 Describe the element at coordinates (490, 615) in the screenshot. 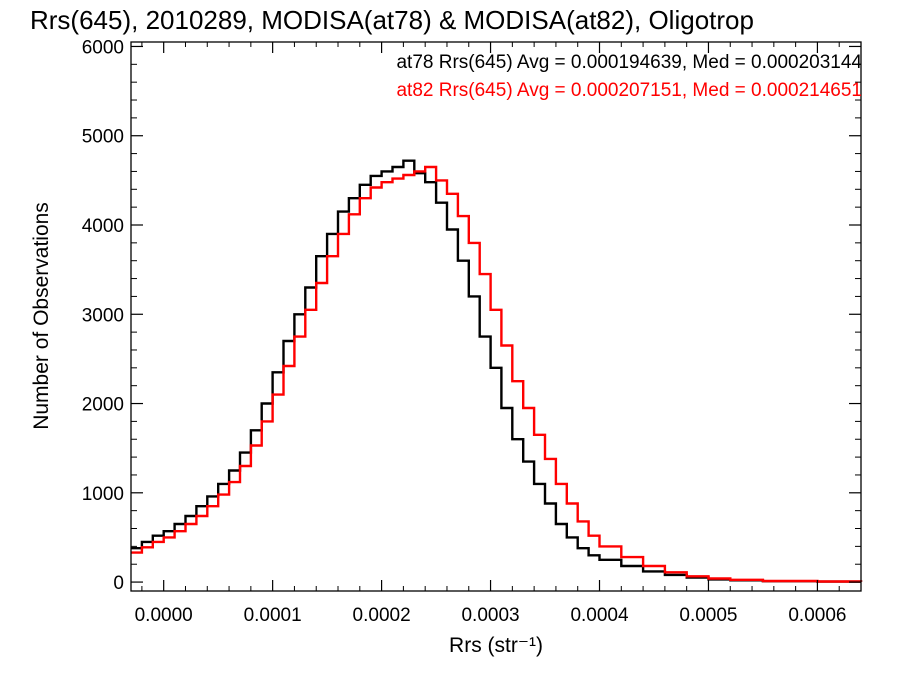

I see `x-tick-label: 0.0003` at that location.